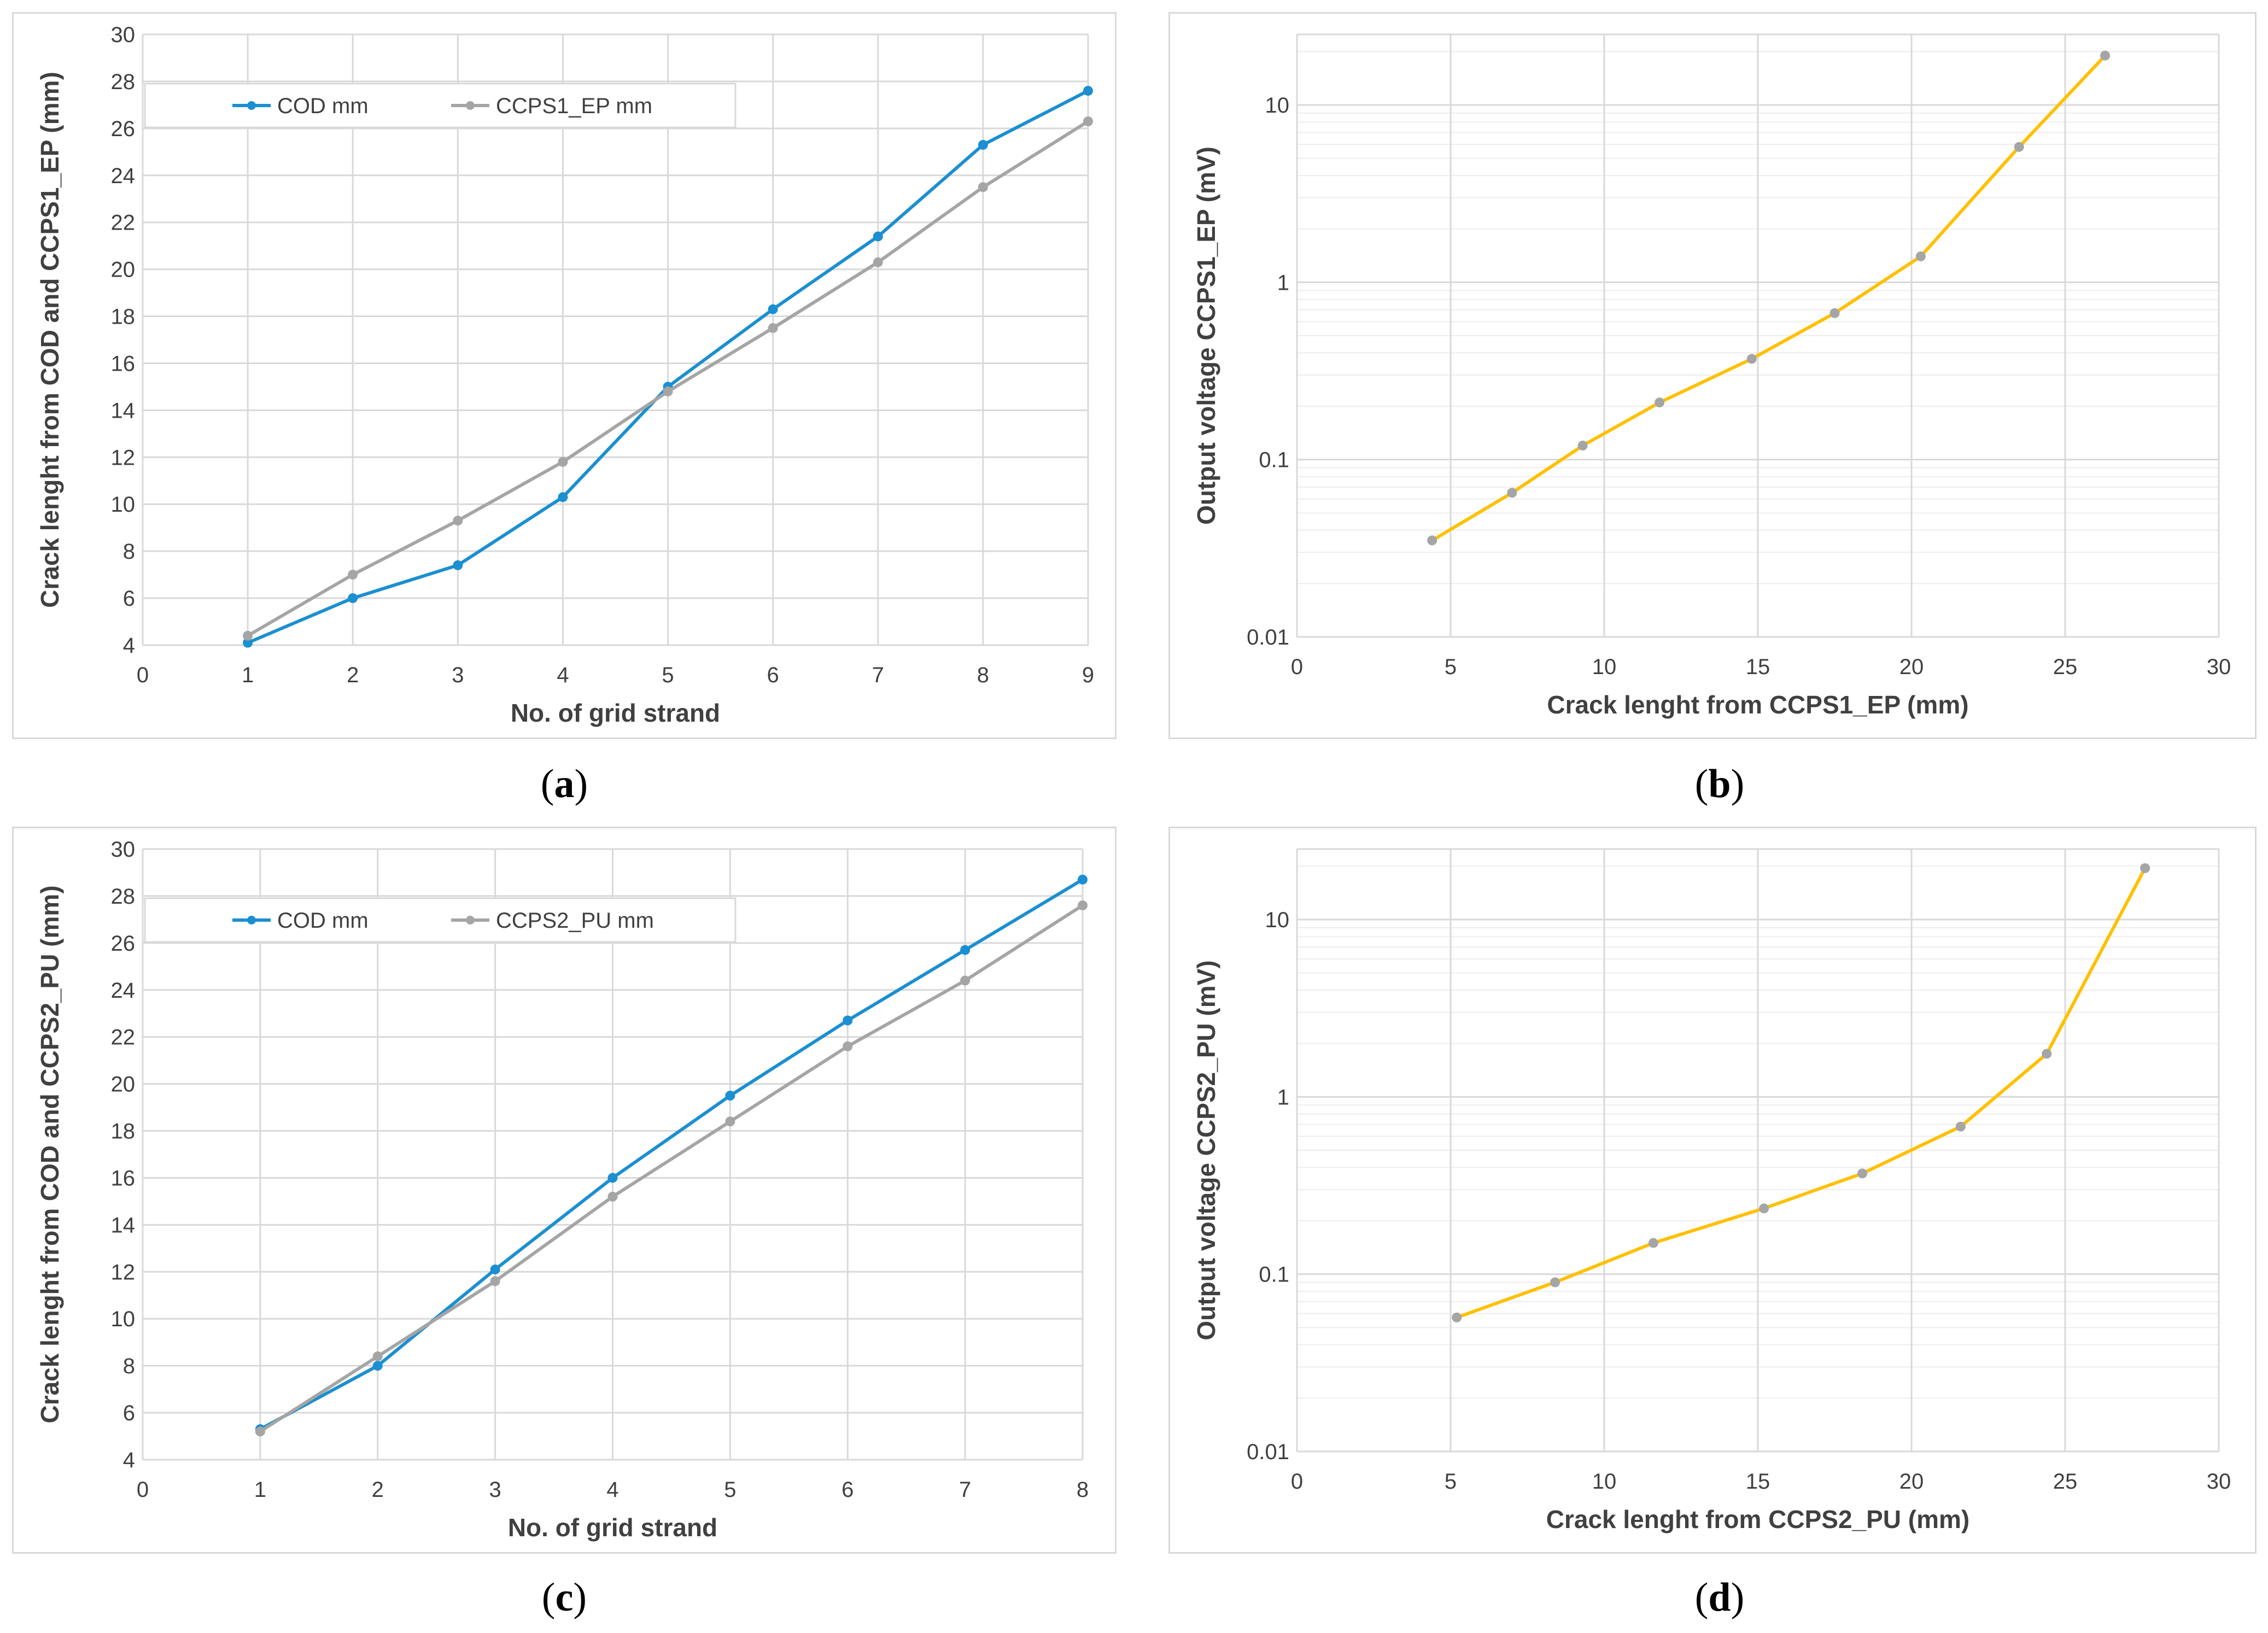 The width and height of the screenshot is (2268, 1633). I want to click on y-tick-label: 30, so click(123, 35).